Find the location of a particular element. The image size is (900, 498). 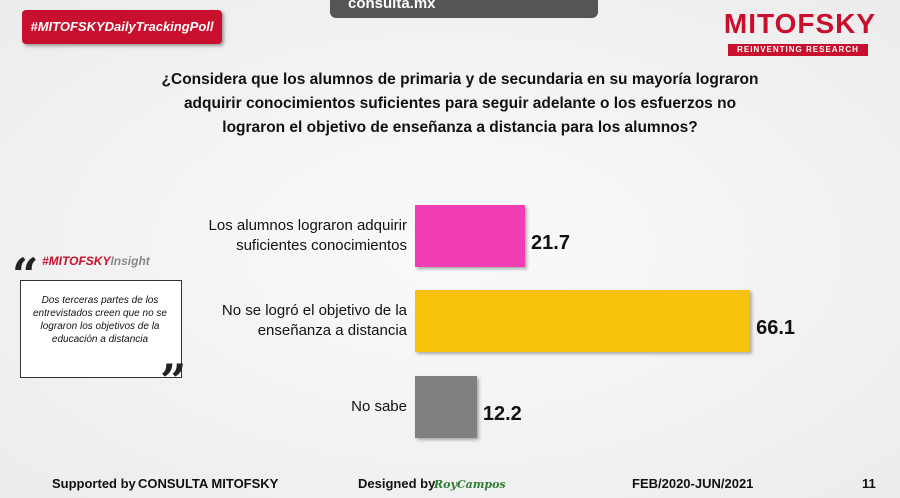

insight-tag-red: #MITOFSKY is located at coordinates (76, 261).